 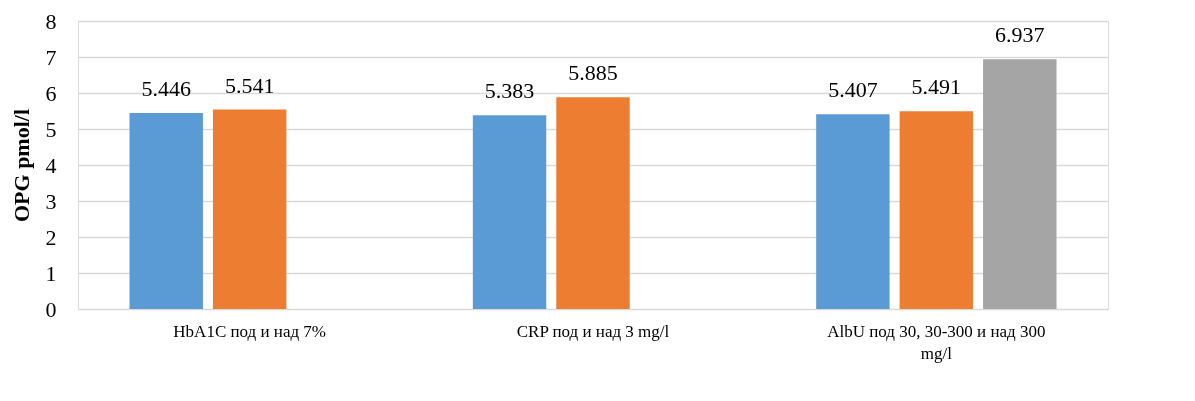 What do you see at coordinates (51, 57) in the screenshot?
I see `y-tick-label: 7` at bounding box center [51, 57].